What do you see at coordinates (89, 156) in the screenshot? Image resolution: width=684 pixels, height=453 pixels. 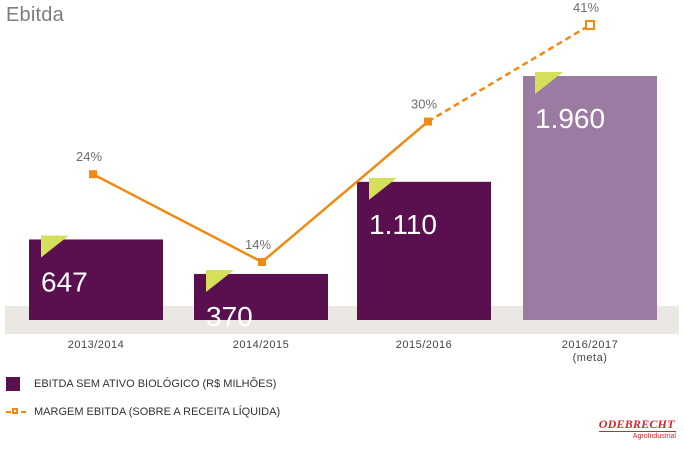 I see `margin-label: 24%` at bounding box center [89, 156].